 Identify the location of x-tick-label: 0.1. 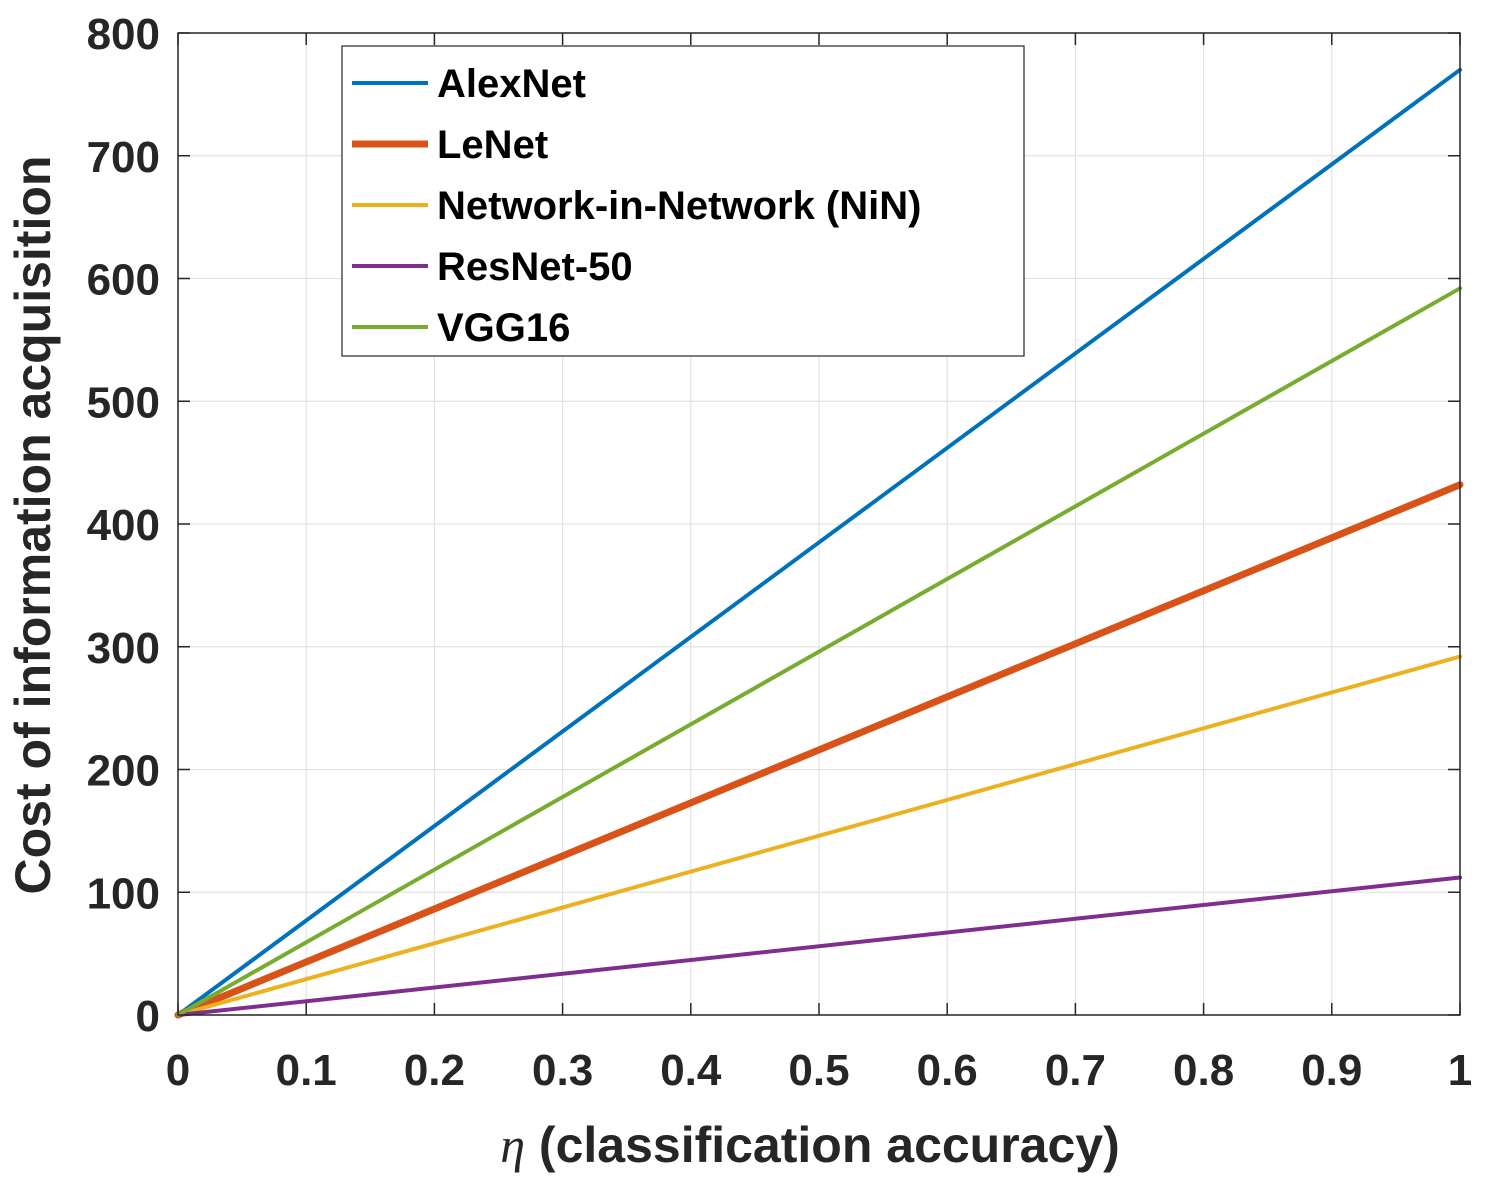
(306, 1070).